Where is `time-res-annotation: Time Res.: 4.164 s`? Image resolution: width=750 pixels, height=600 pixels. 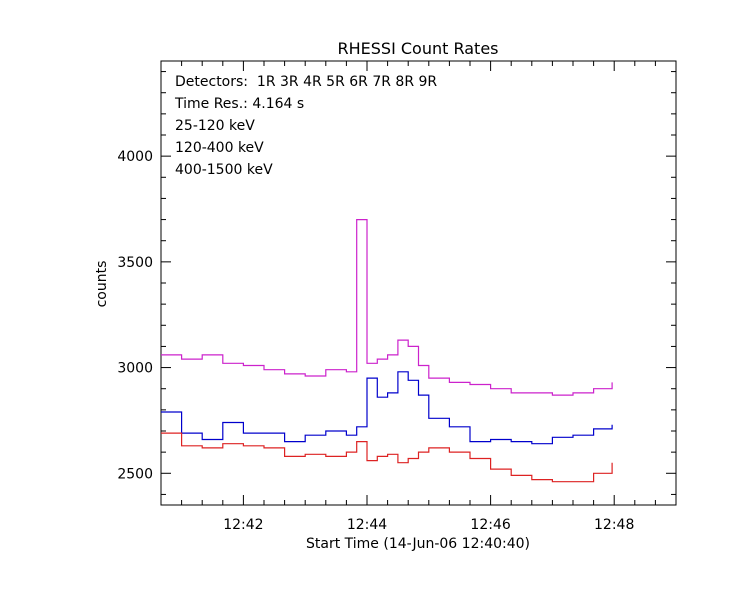 time-res-annotation: Time Res.: 4.164 s is located at coordinates (239, 104).